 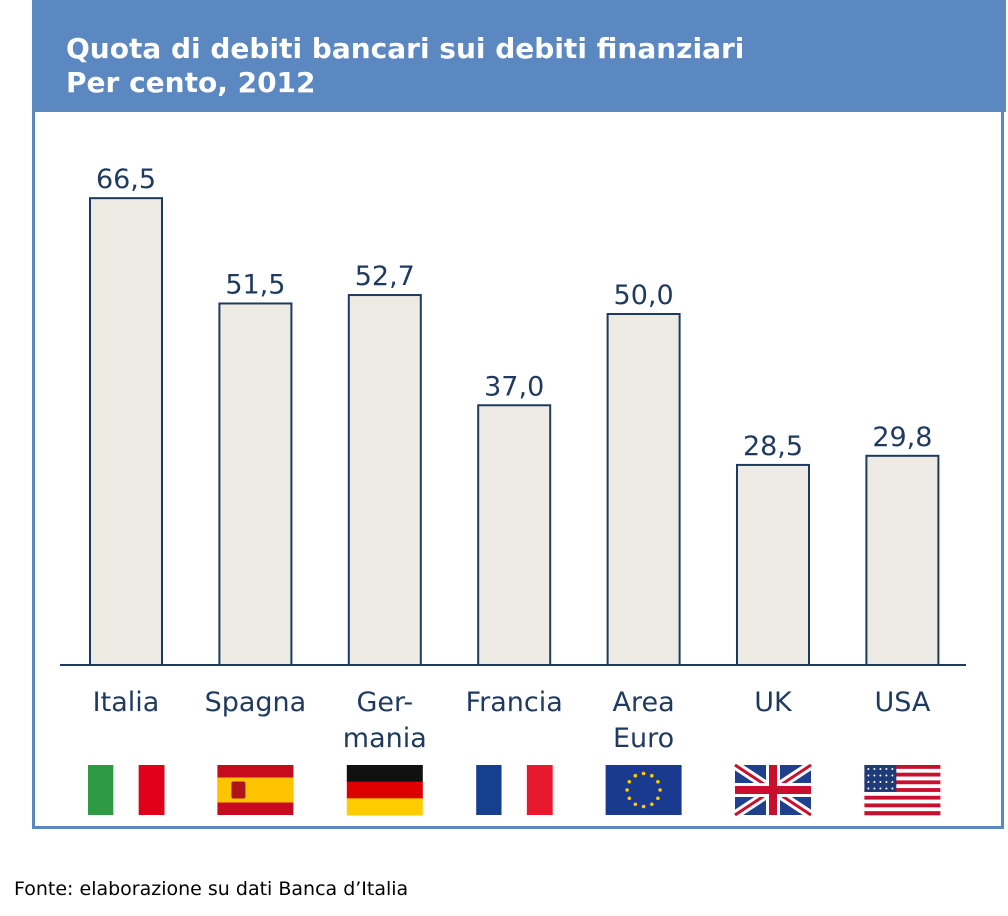 What do you see at coordinates (514, 702) in the screenshot?
I see `x-tick-label: Francia` at bounding box center [514, 702].